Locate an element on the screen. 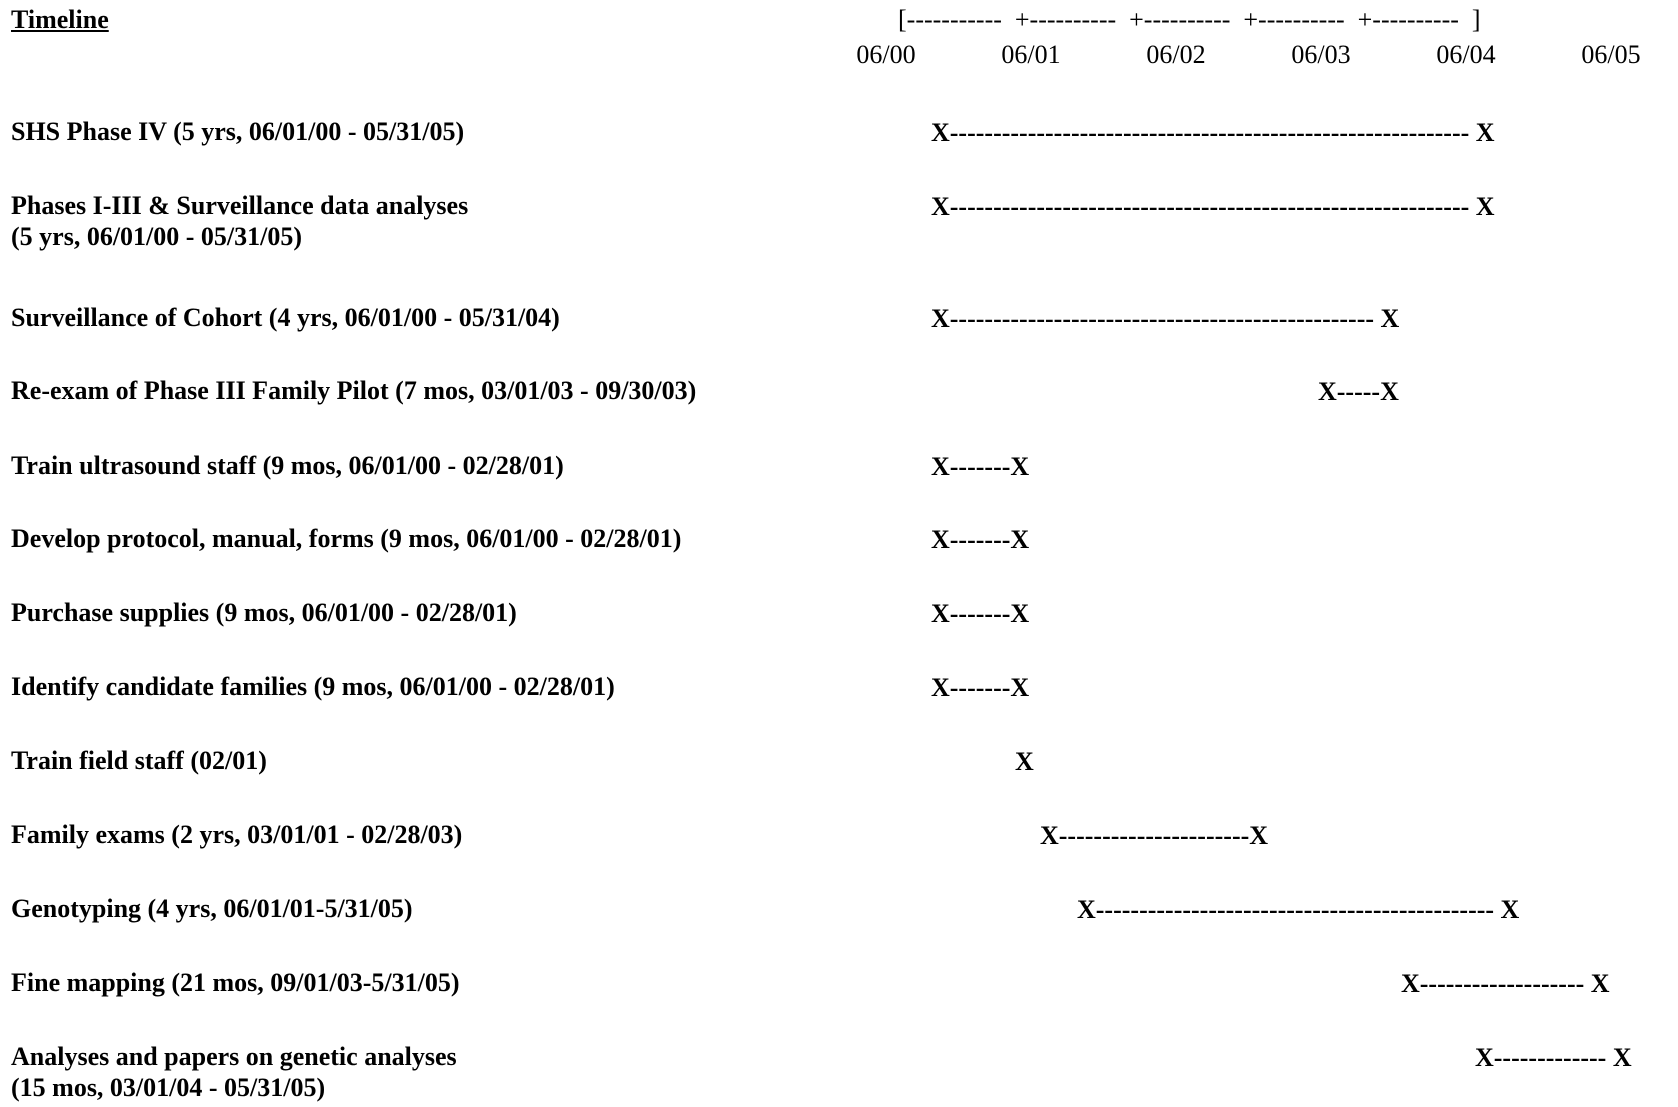 The image size is (1678, 1107). timeline-date-text: 06/05 is located at coordinates (1611, 54).